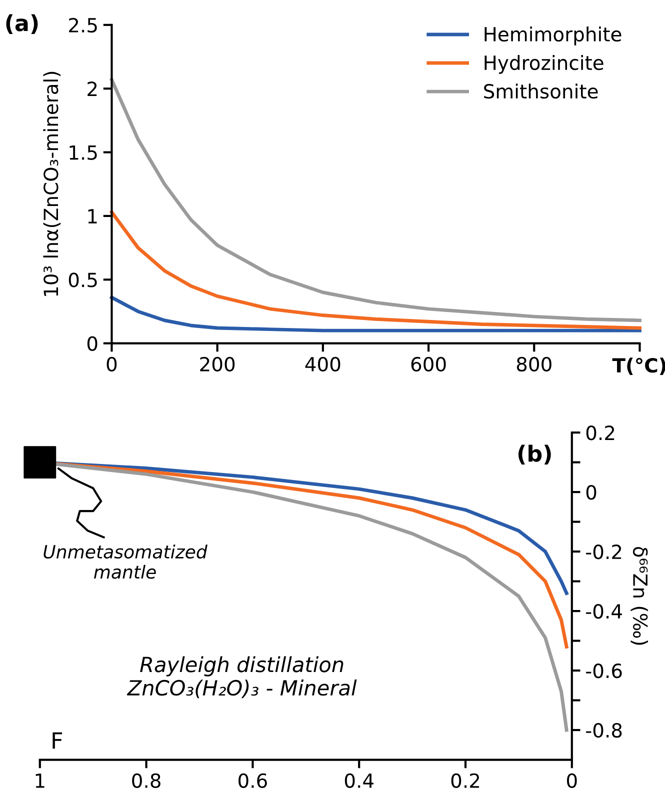 The width and height of the screenshot is (665, 804). Describe the element at coordinates (82, 280) in the screenshot. I see `y-tick-label: 0.5` at that location.